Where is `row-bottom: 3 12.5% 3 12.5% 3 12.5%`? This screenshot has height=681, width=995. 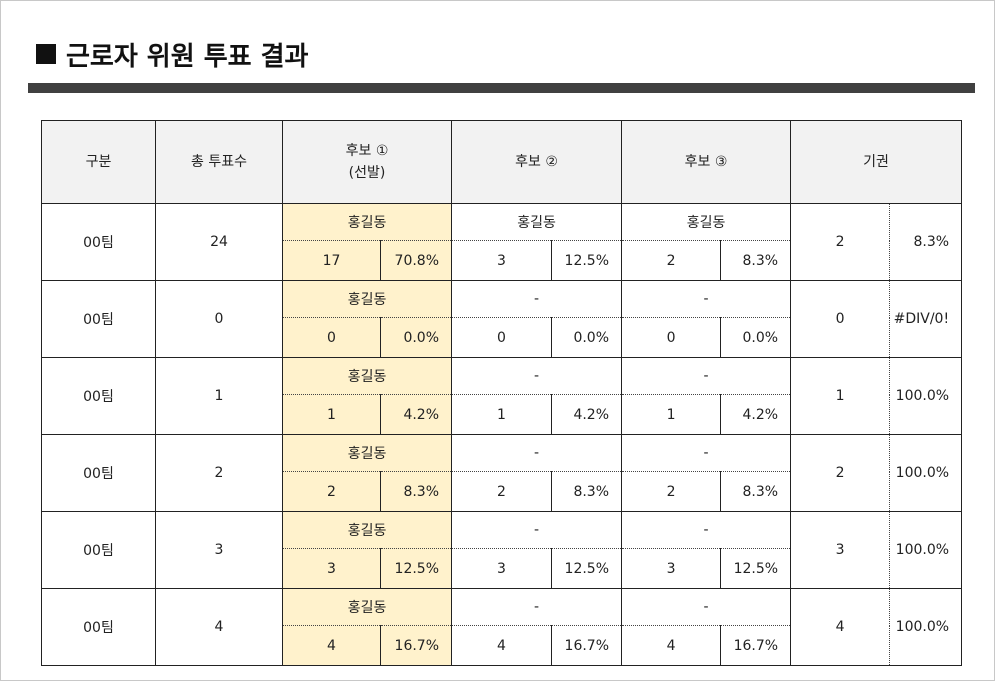 row-bottom: 3 12.5% 3 12.5% 3 12.5% is located at coordinates (502, 568).